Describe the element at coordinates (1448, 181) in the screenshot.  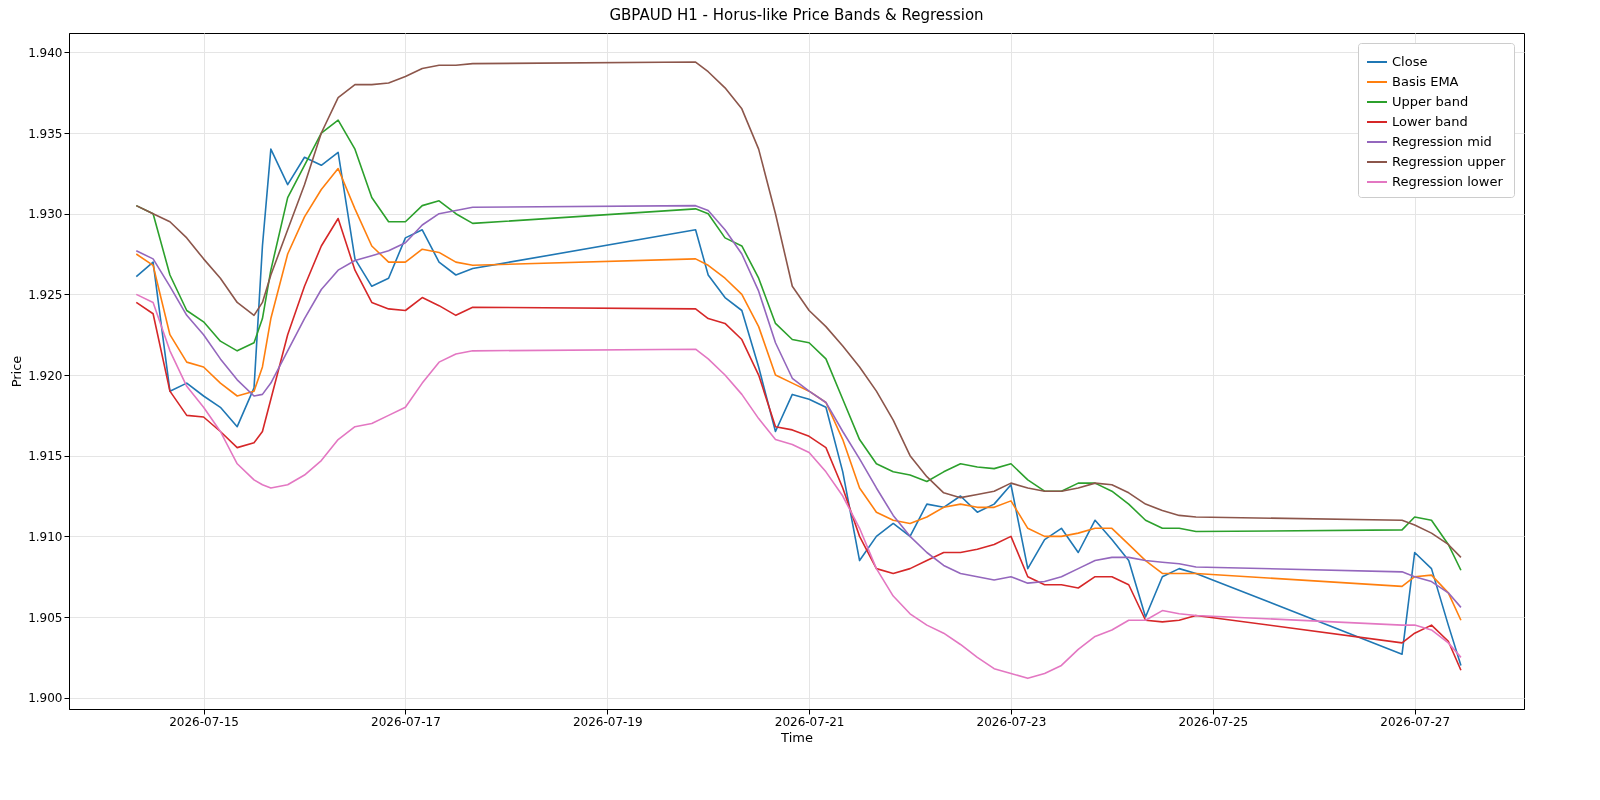
I see `legend-label: Regression lower` at that location.